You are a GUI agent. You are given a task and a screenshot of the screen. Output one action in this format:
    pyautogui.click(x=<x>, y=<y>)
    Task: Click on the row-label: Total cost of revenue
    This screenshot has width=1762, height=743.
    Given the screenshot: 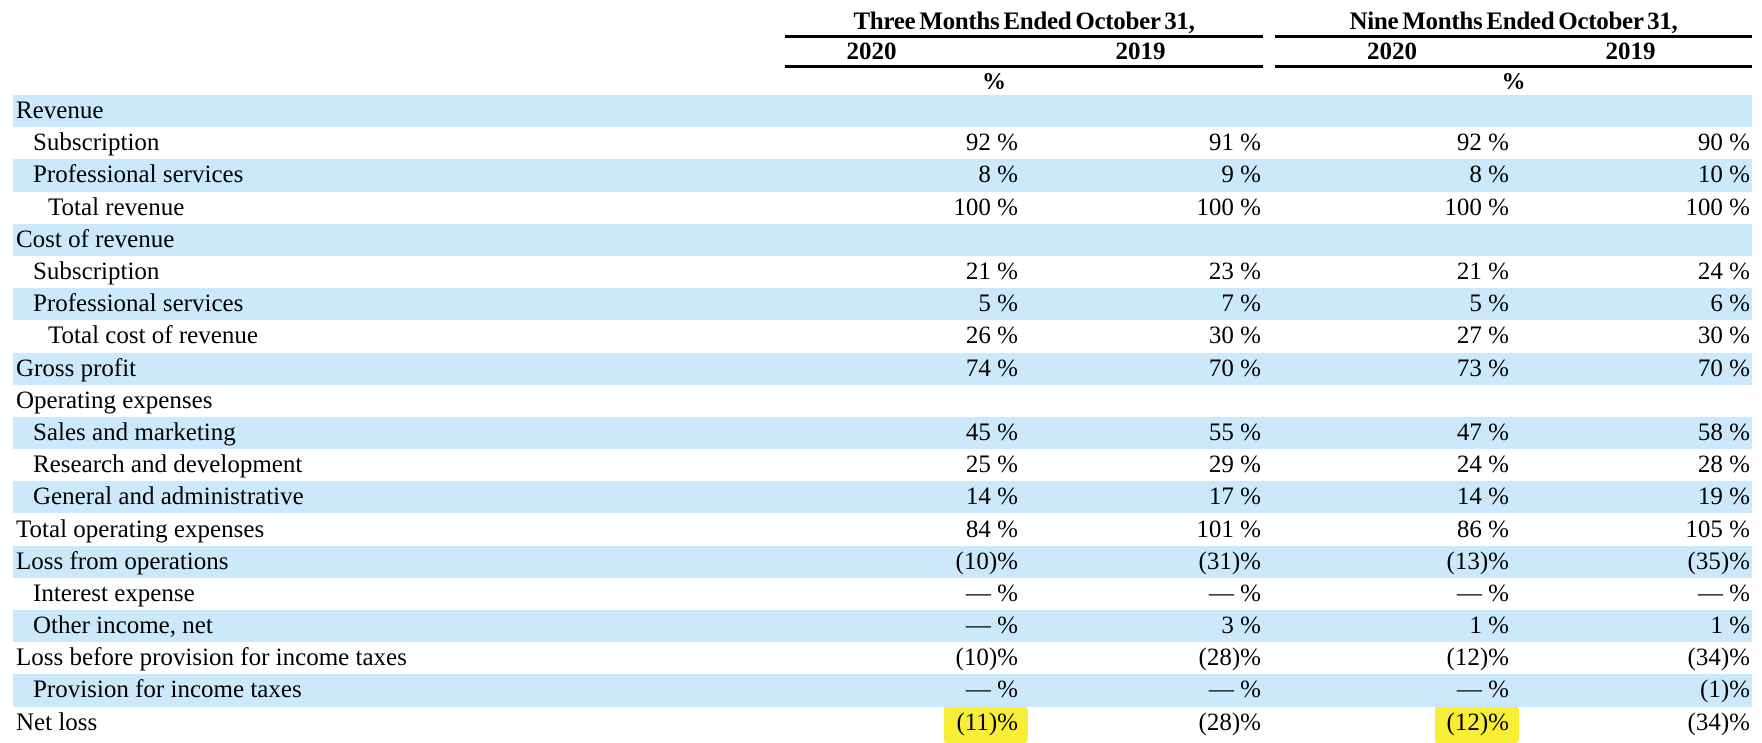 What is the action you would take?
    pyautogui.click(x=153, y=336)
    